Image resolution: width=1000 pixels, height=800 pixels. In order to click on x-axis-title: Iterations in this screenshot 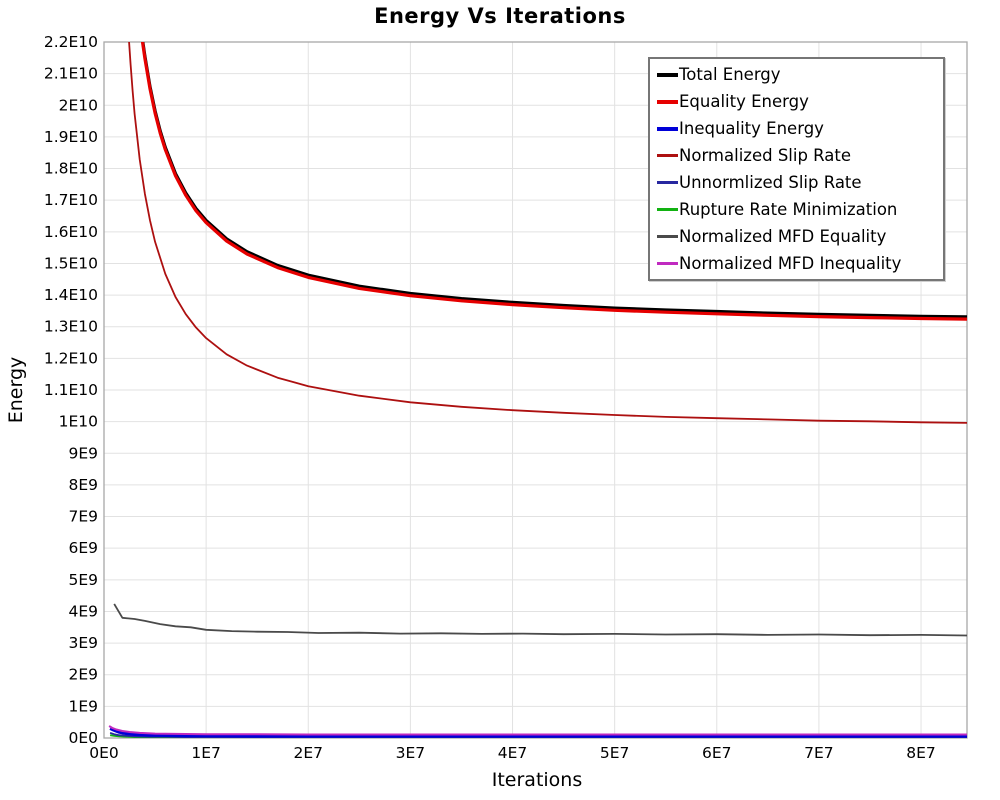, I will do `click(537, 780)`.